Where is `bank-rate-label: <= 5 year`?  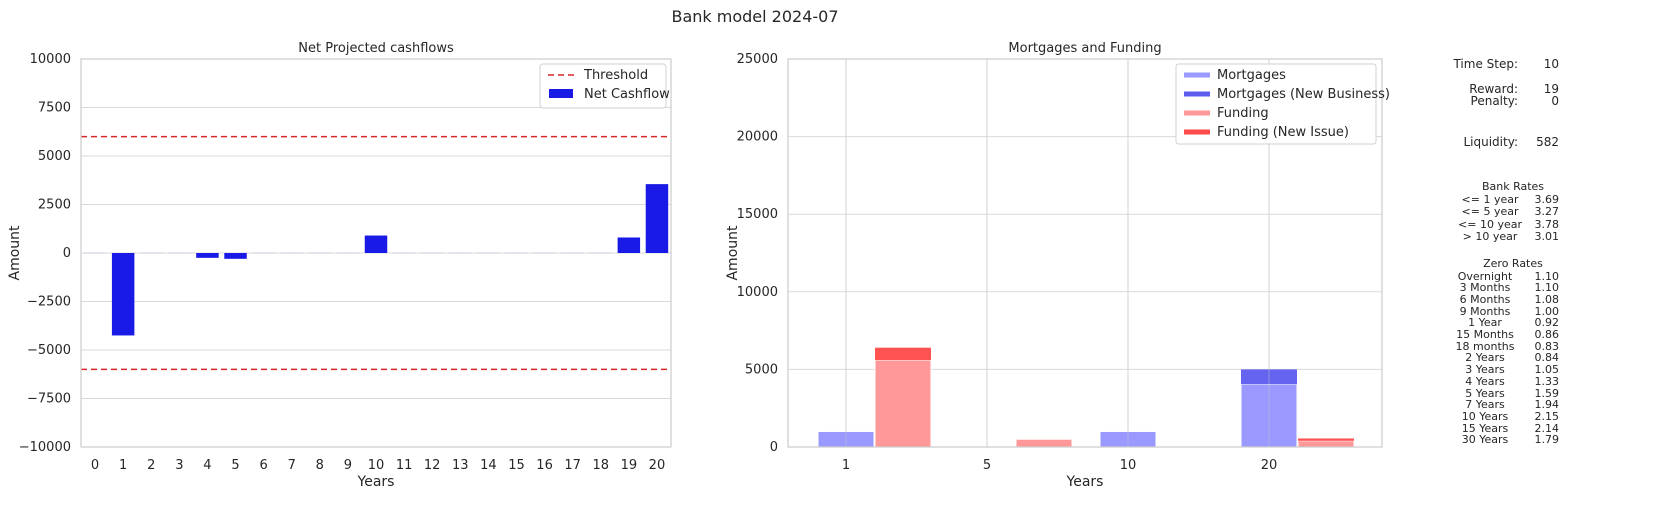
bank-rate-label: <= 5 year is located at coordinates (1490, 212).